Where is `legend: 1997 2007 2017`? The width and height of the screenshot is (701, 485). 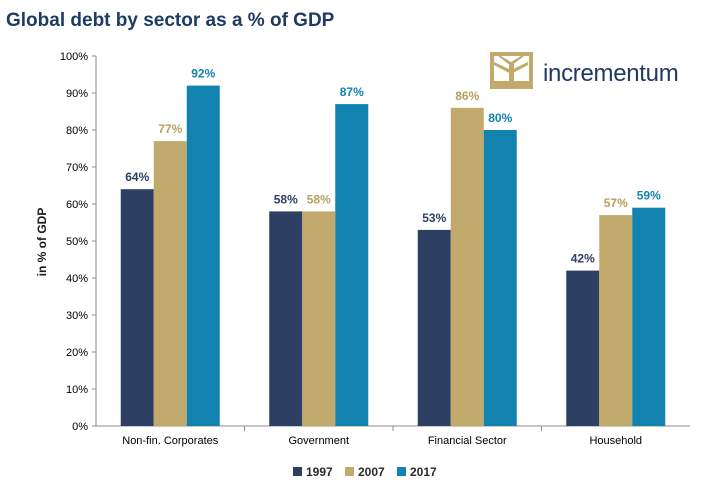 legend: 1997 2007 2017 is located at coordinates (365, 472).